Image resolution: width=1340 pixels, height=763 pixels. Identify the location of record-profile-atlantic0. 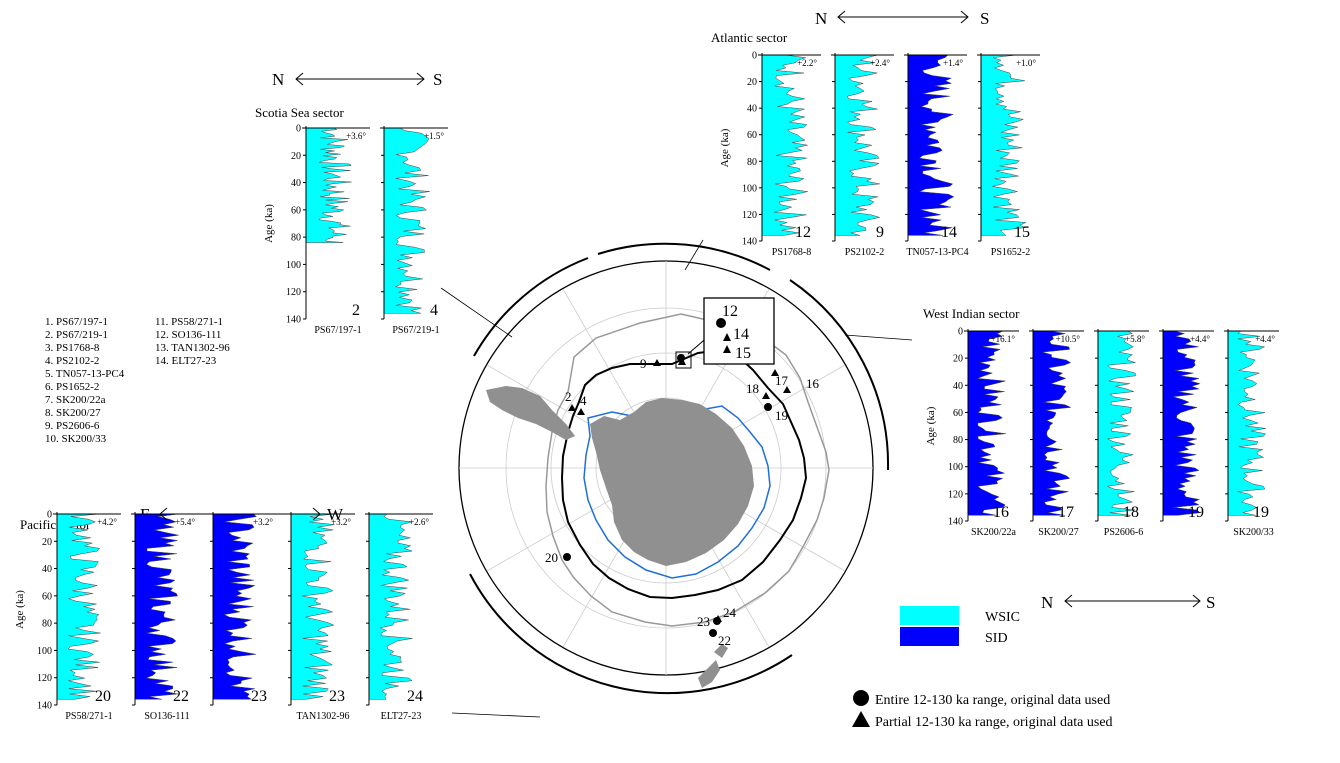
(784, 145).